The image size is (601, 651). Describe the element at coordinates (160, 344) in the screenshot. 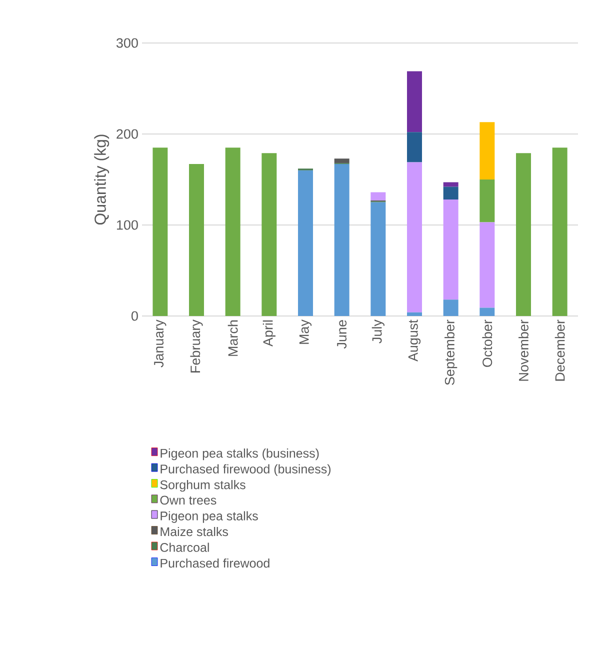

I see `x-tick-label: January` at that location.